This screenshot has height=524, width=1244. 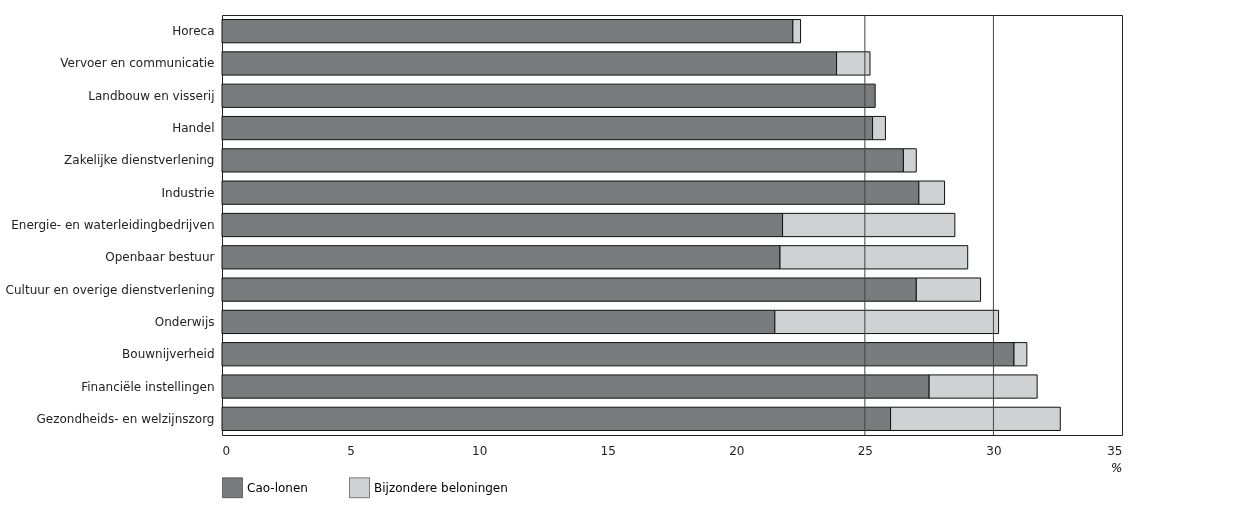 I want to click on y-tick-label: Industrie, so click(x=188, y=192).